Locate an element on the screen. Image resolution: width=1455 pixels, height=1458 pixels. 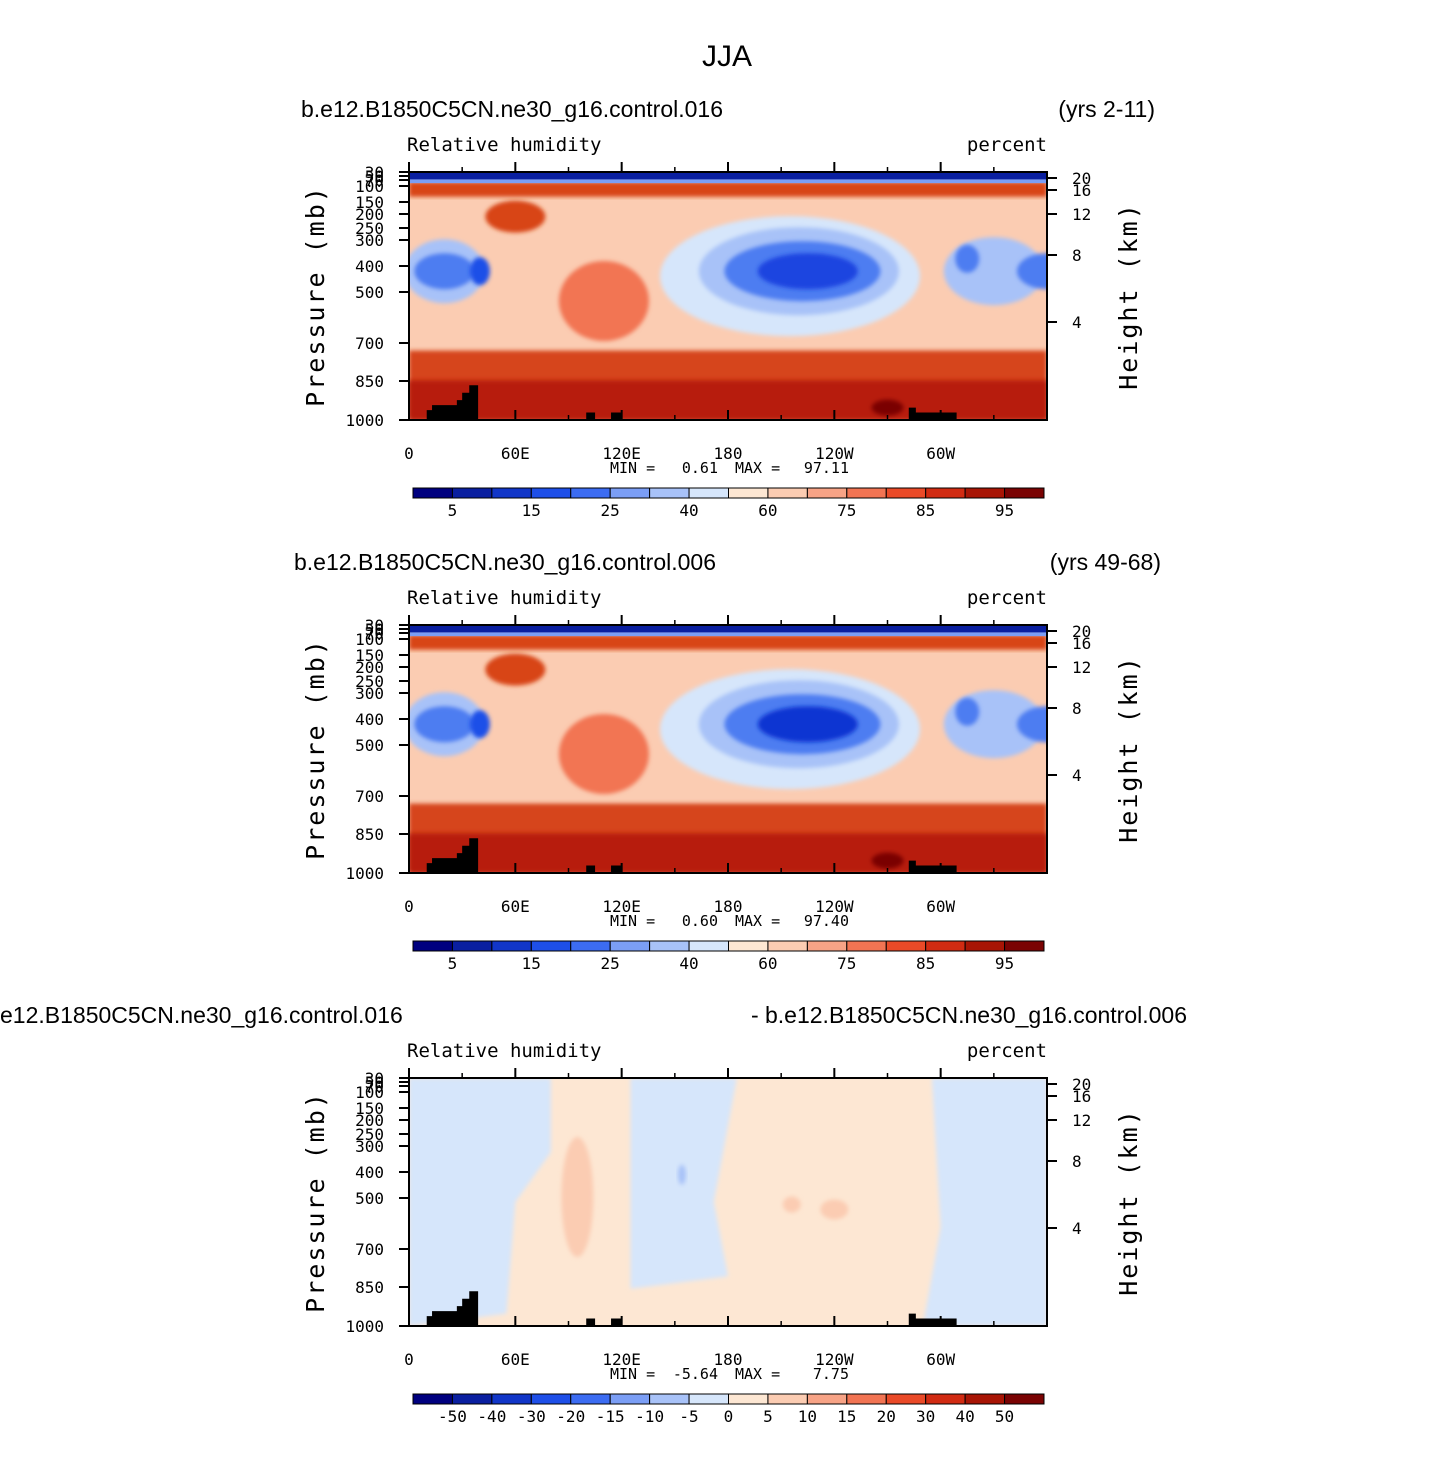
y-tick-label: 400 is located at coordinates (369, 719).